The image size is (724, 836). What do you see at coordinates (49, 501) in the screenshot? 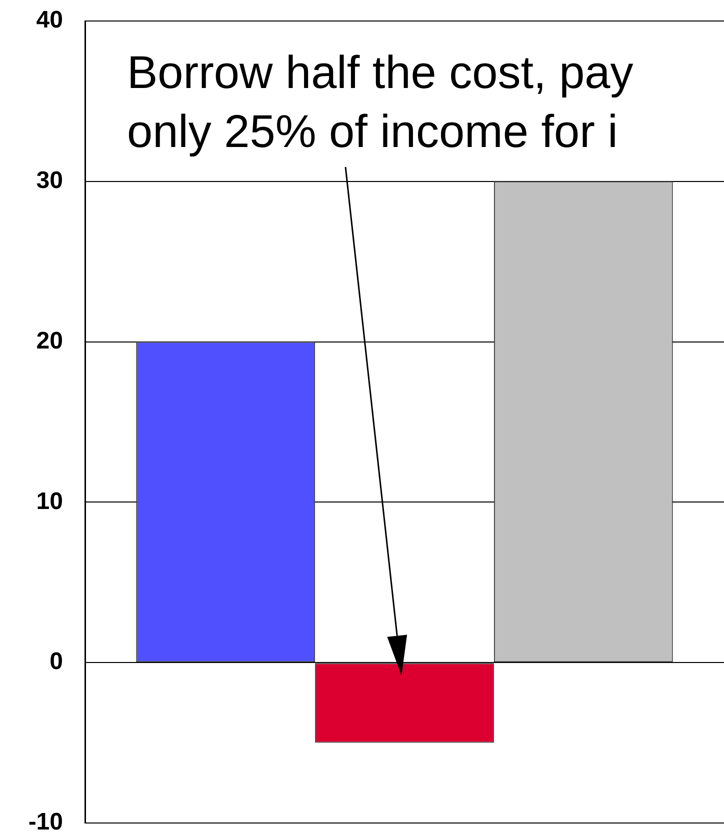
I see `y-tick-label: 10` at bounding box center [49, 501].